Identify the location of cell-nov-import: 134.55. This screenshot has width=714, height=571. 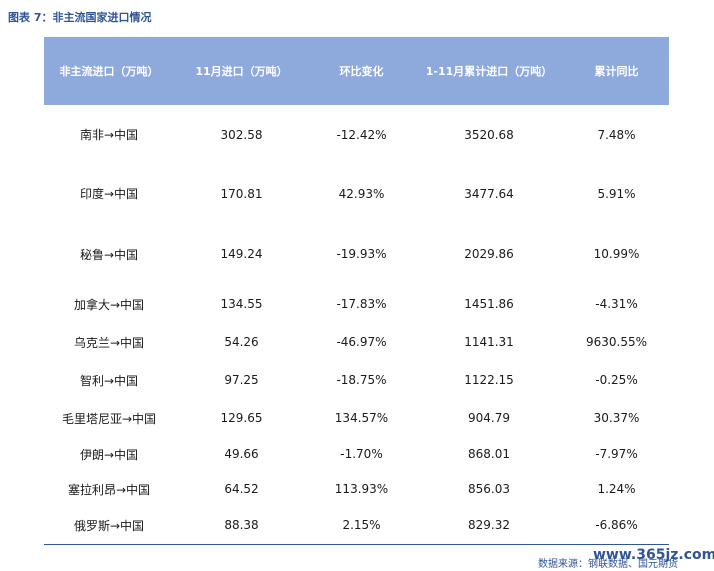
(241, 304).